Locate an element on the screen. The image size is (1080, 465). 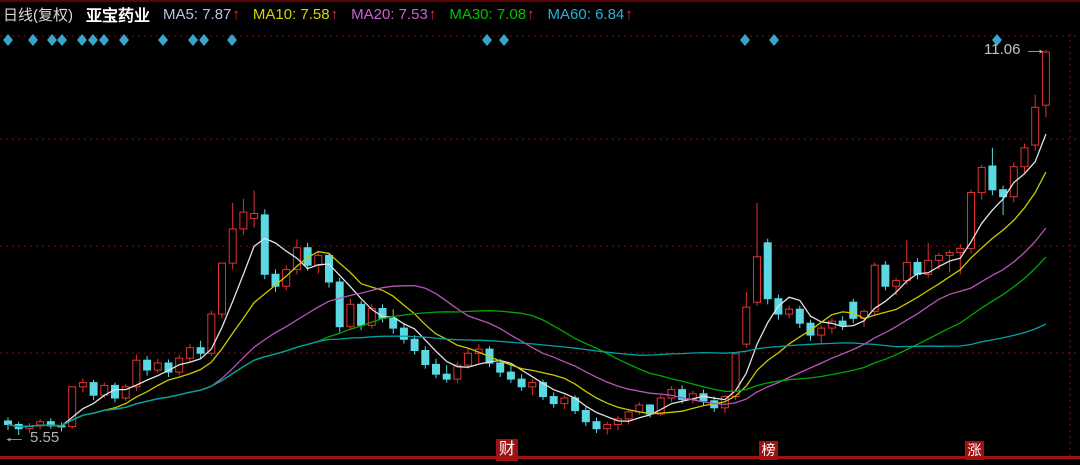
top-border-line is located at coordinates (540, 1).